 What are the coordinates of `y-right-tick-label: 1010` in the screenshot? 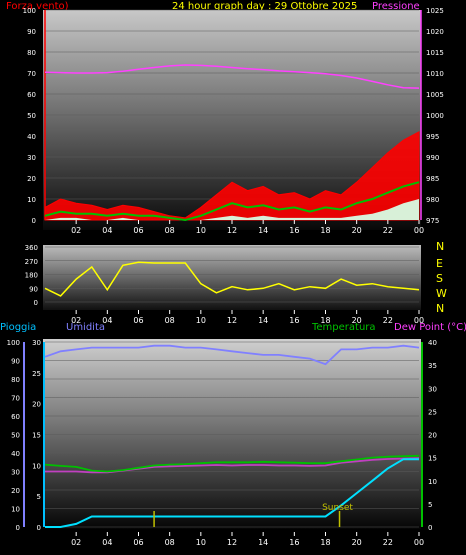 It's located at (435, 74).